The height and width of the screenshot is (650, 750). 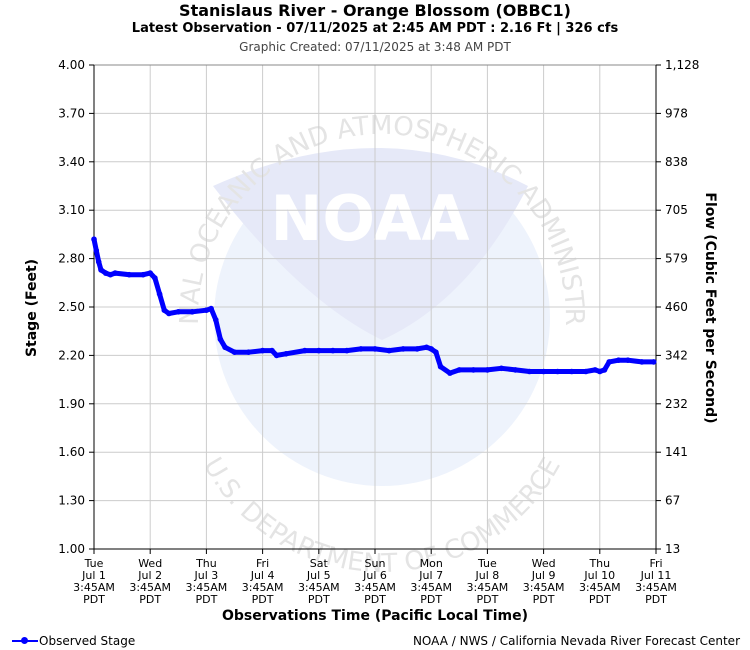 I want to click on y2-tick-label: 1,128, so click(x=682, y=65).